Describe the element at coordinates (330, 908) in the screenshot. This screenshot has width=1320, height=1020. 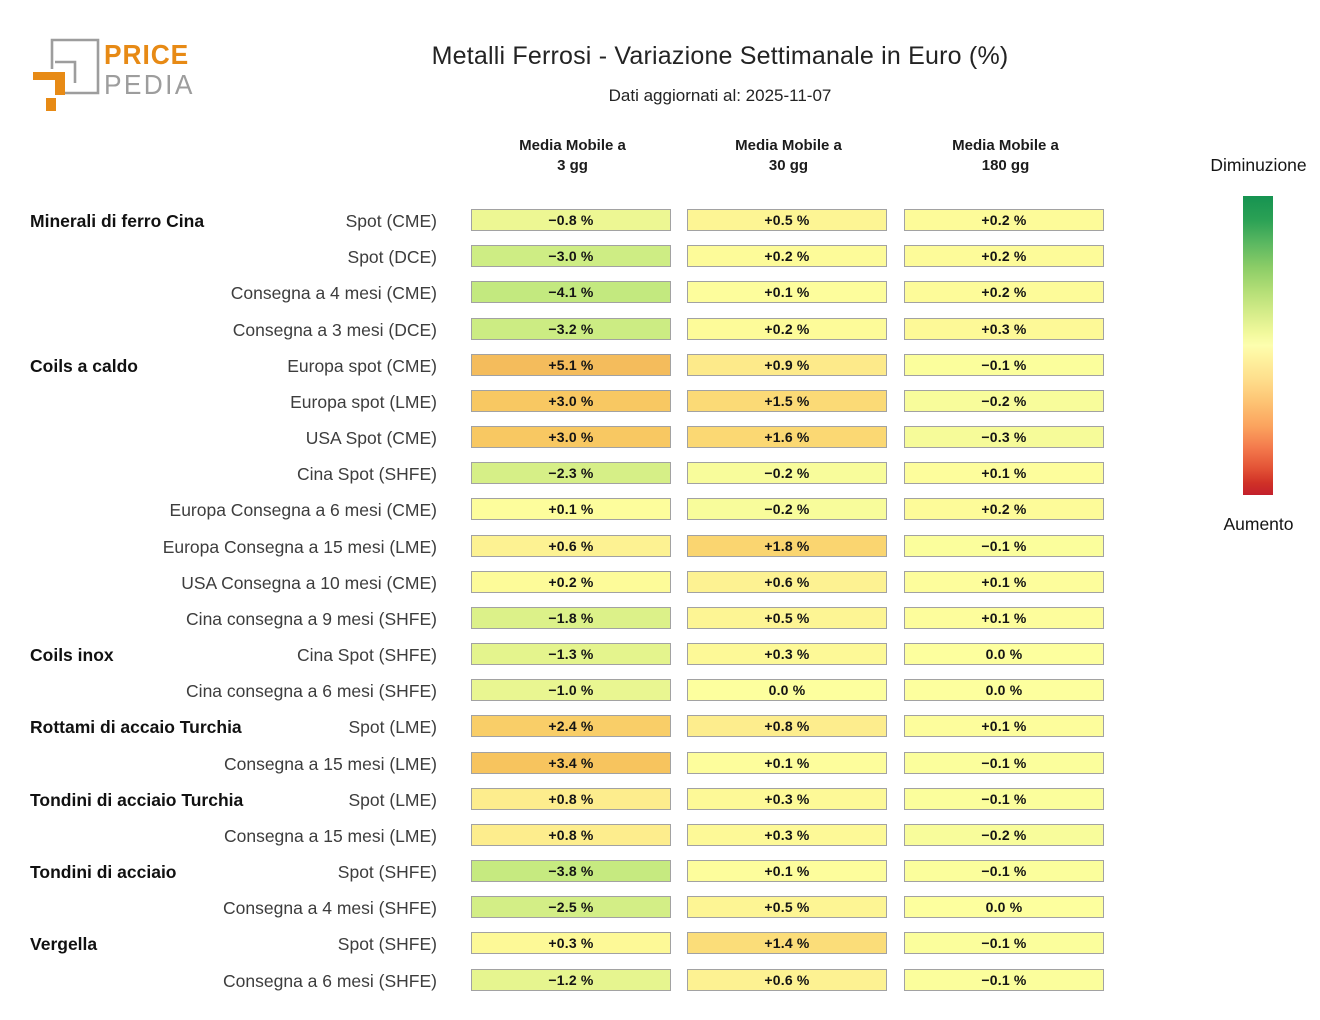
I see `row-label: Consegna a 4 mesi (SHFE)` at that location.